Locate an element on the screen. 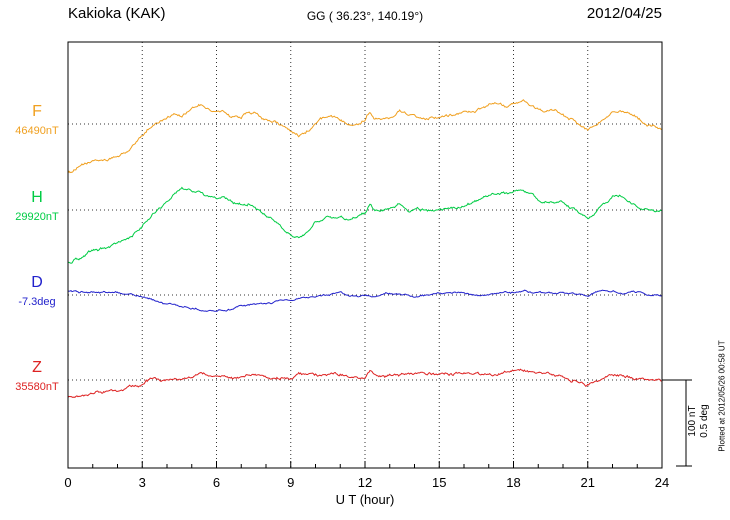  trace-label-D: D -7.3deg is located at coordinates (37, 290).